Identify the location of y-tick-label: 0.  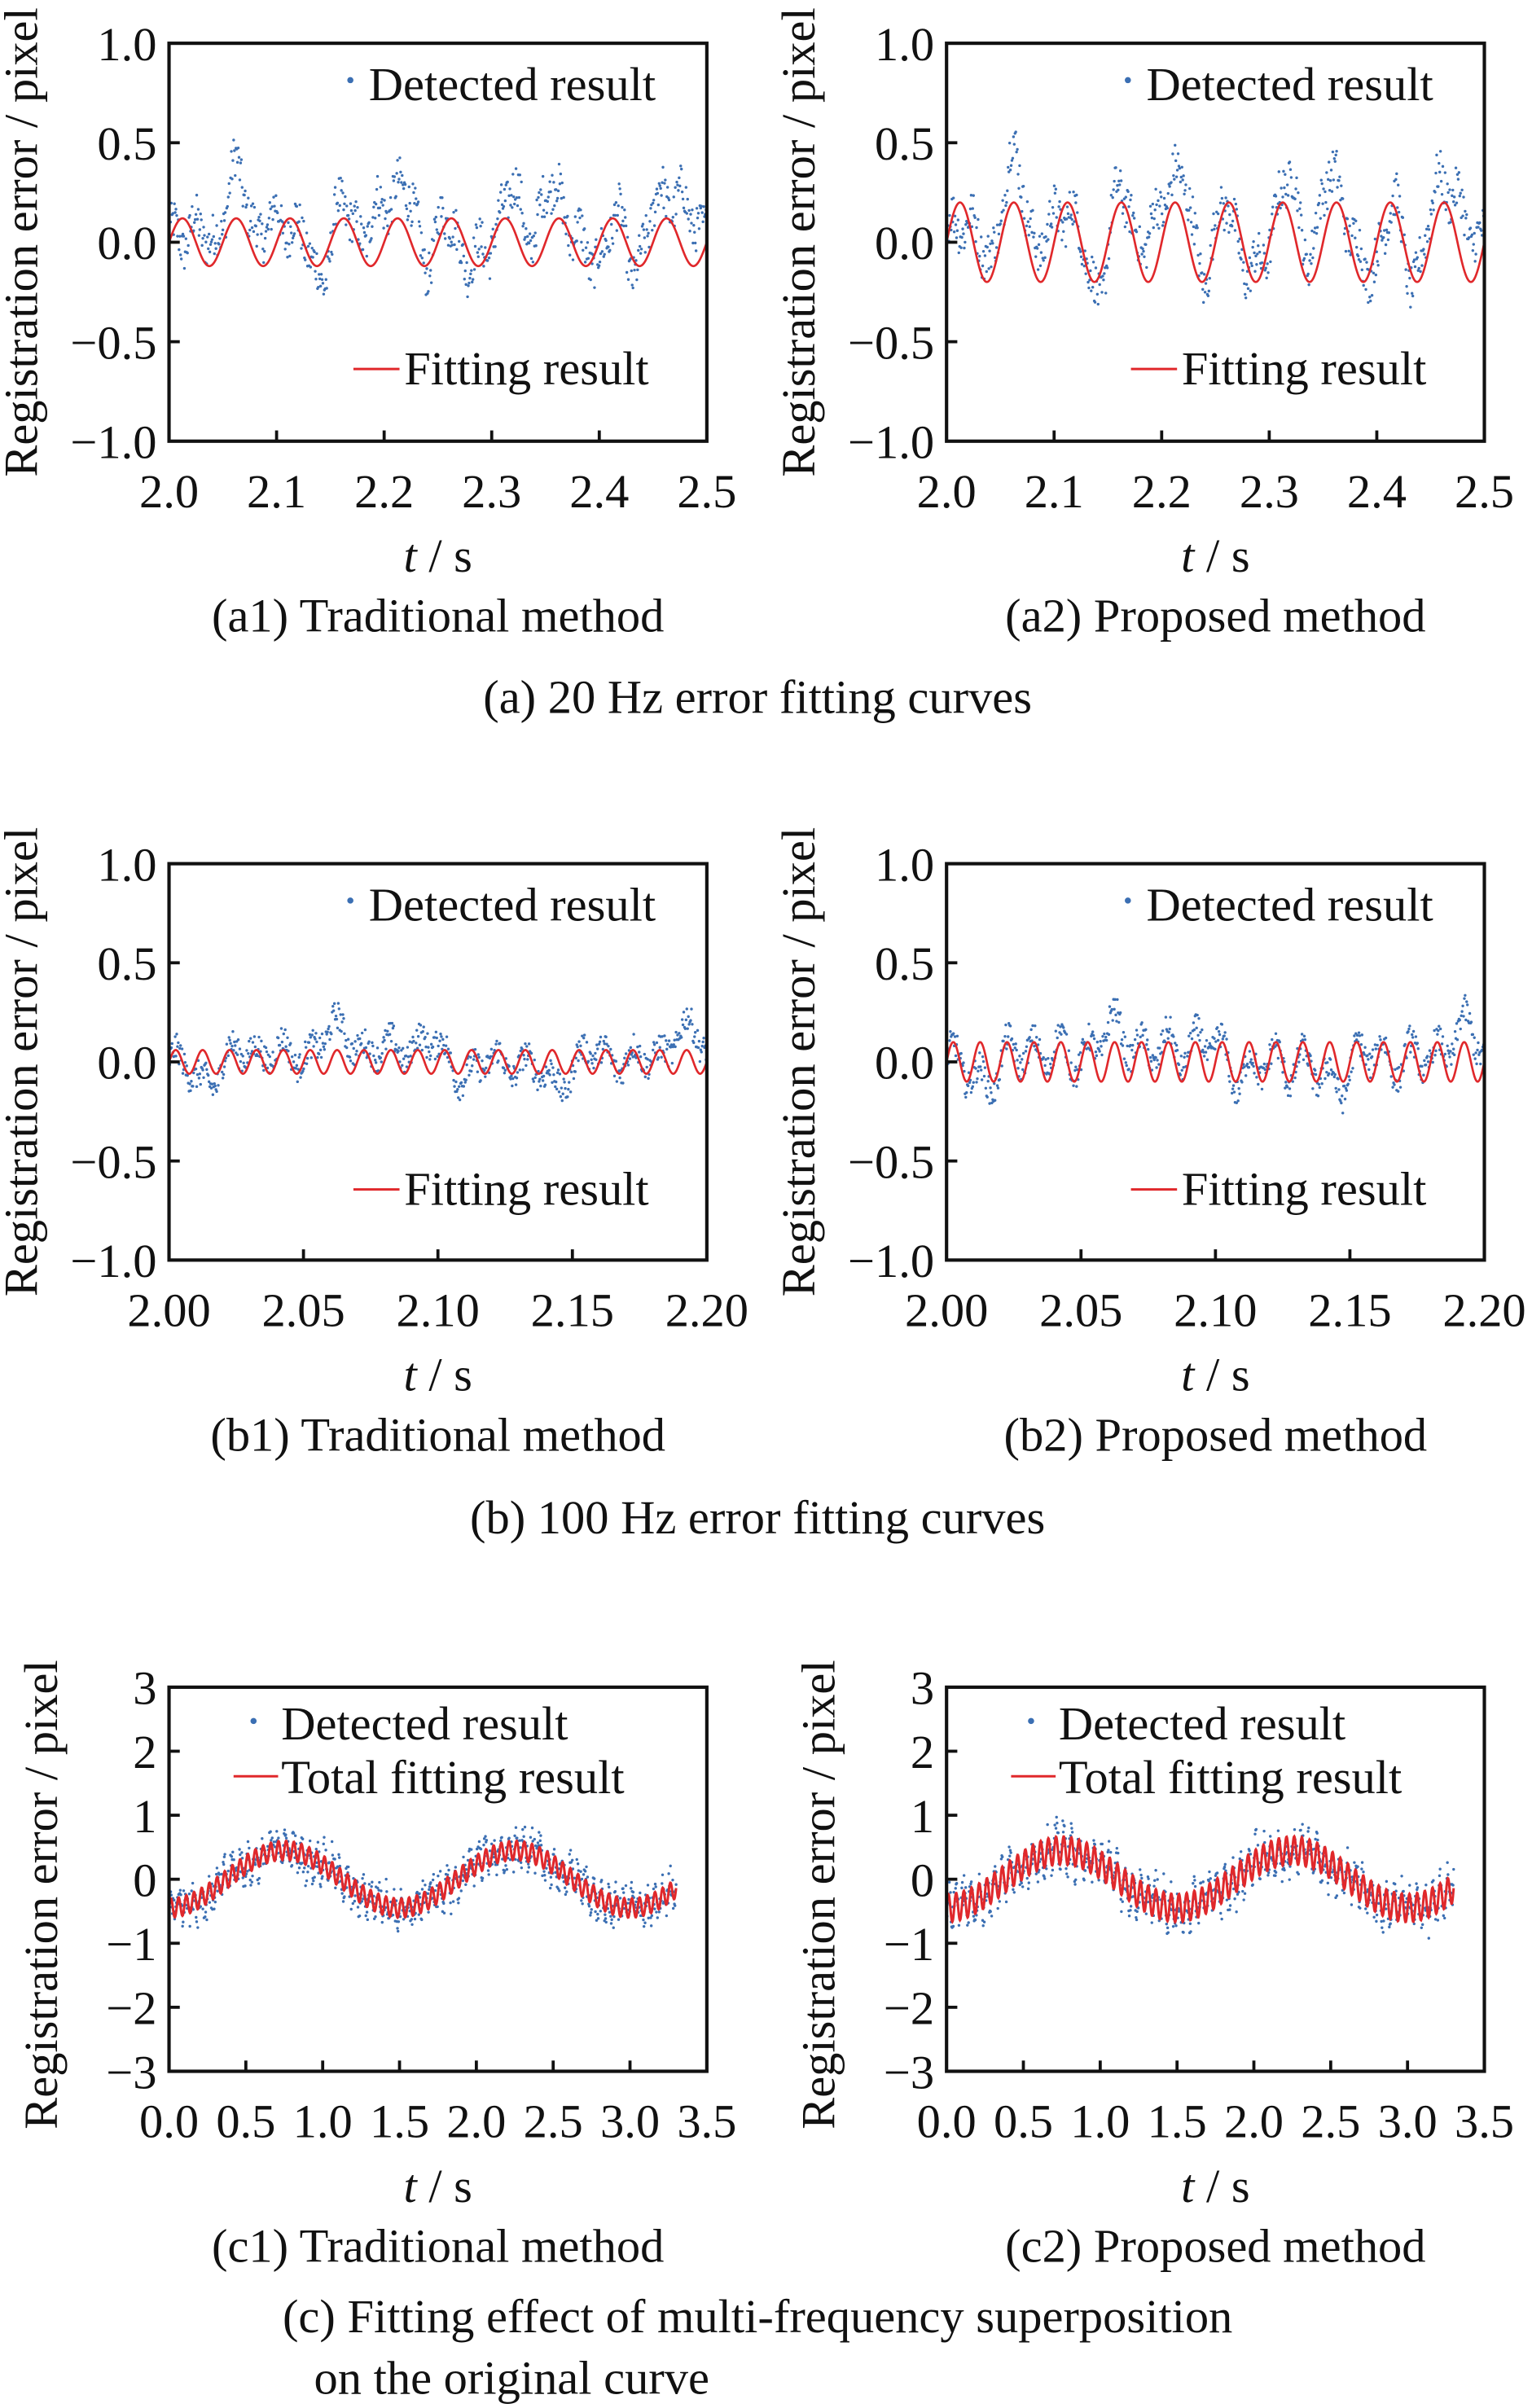
(144, 1879).